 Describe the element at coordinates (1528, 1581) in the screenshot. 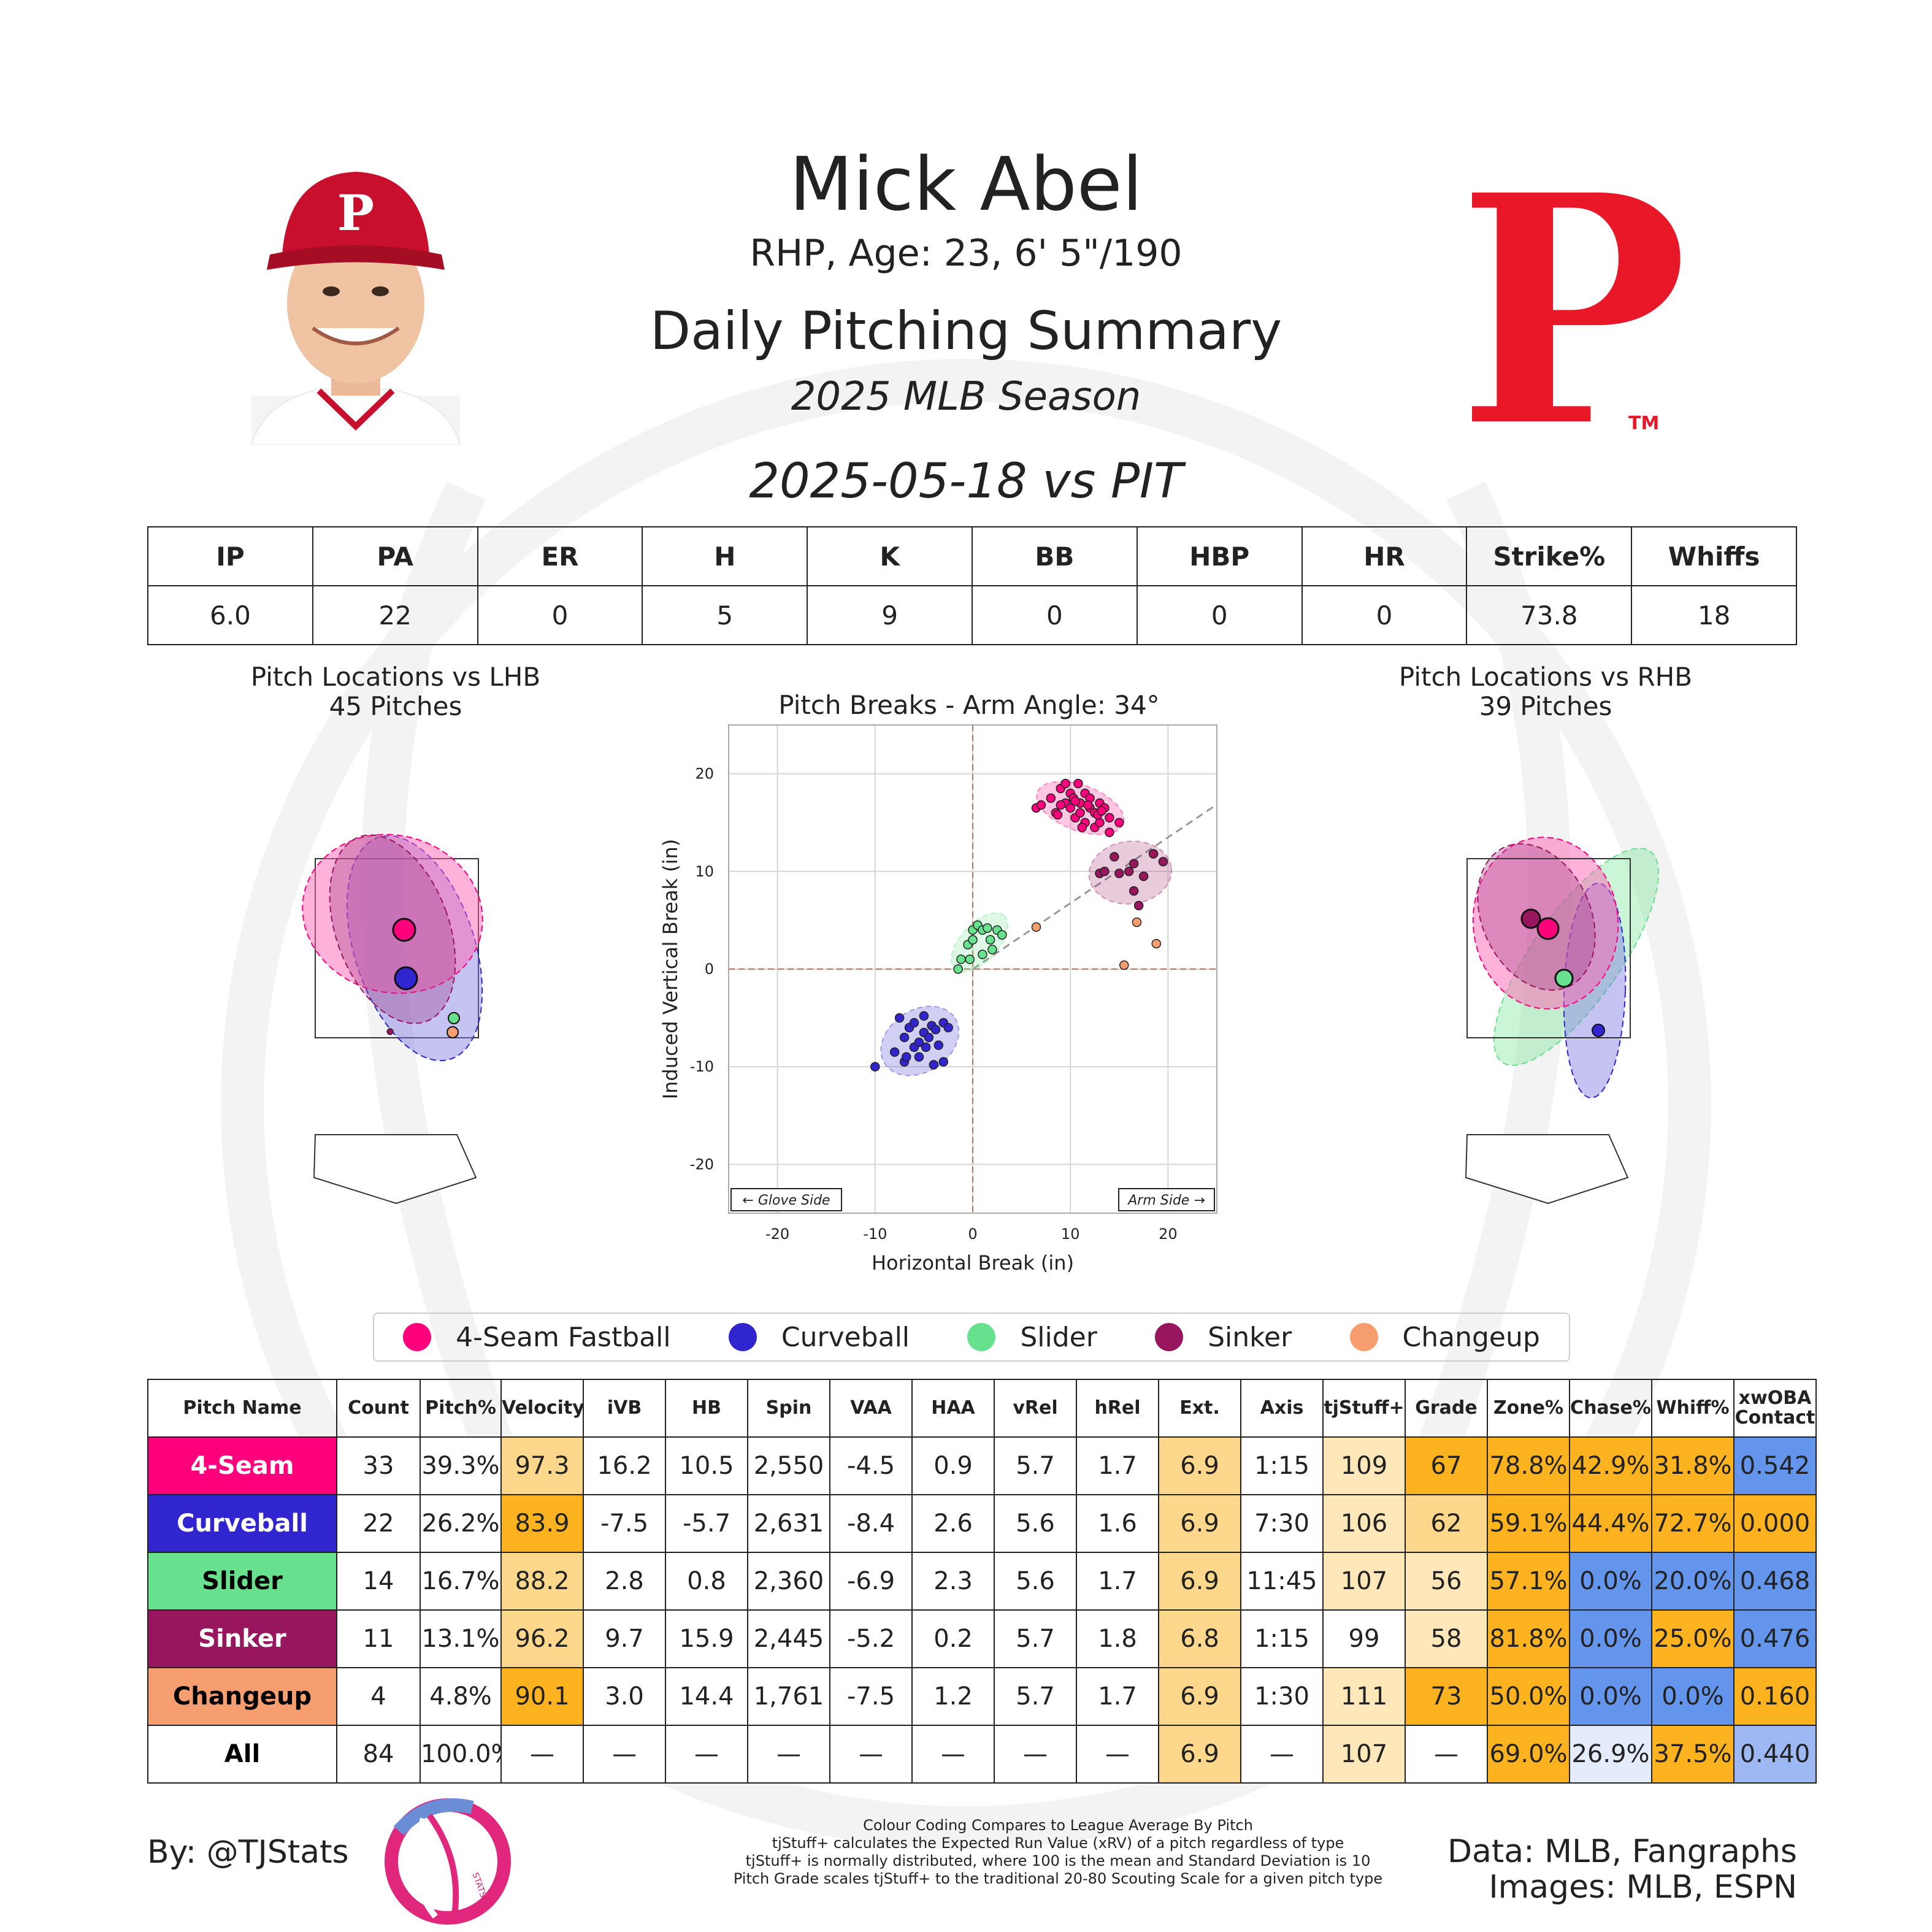

I see `table-cell: 57.1%` at that location.